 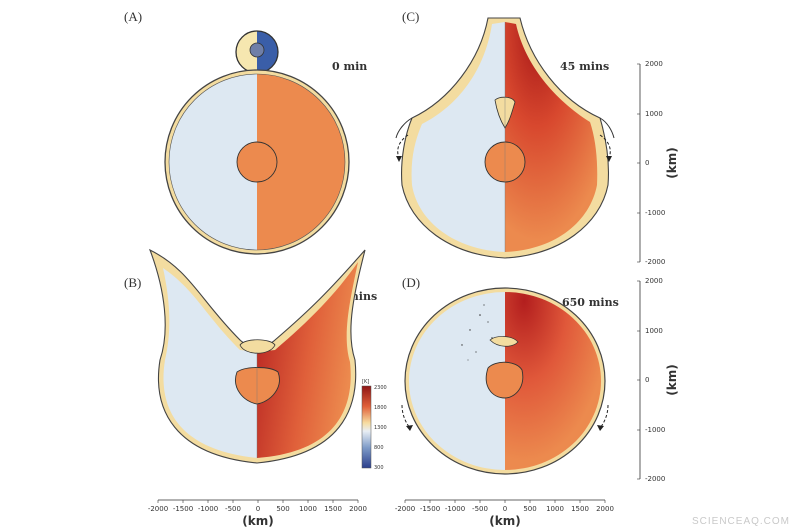 What do you see at coordinates (658, 380) in the screenshot?
I see `y-axis-d: 2000 1000 0 -1000 -2000 (km)` at bounding box center [658, 380].